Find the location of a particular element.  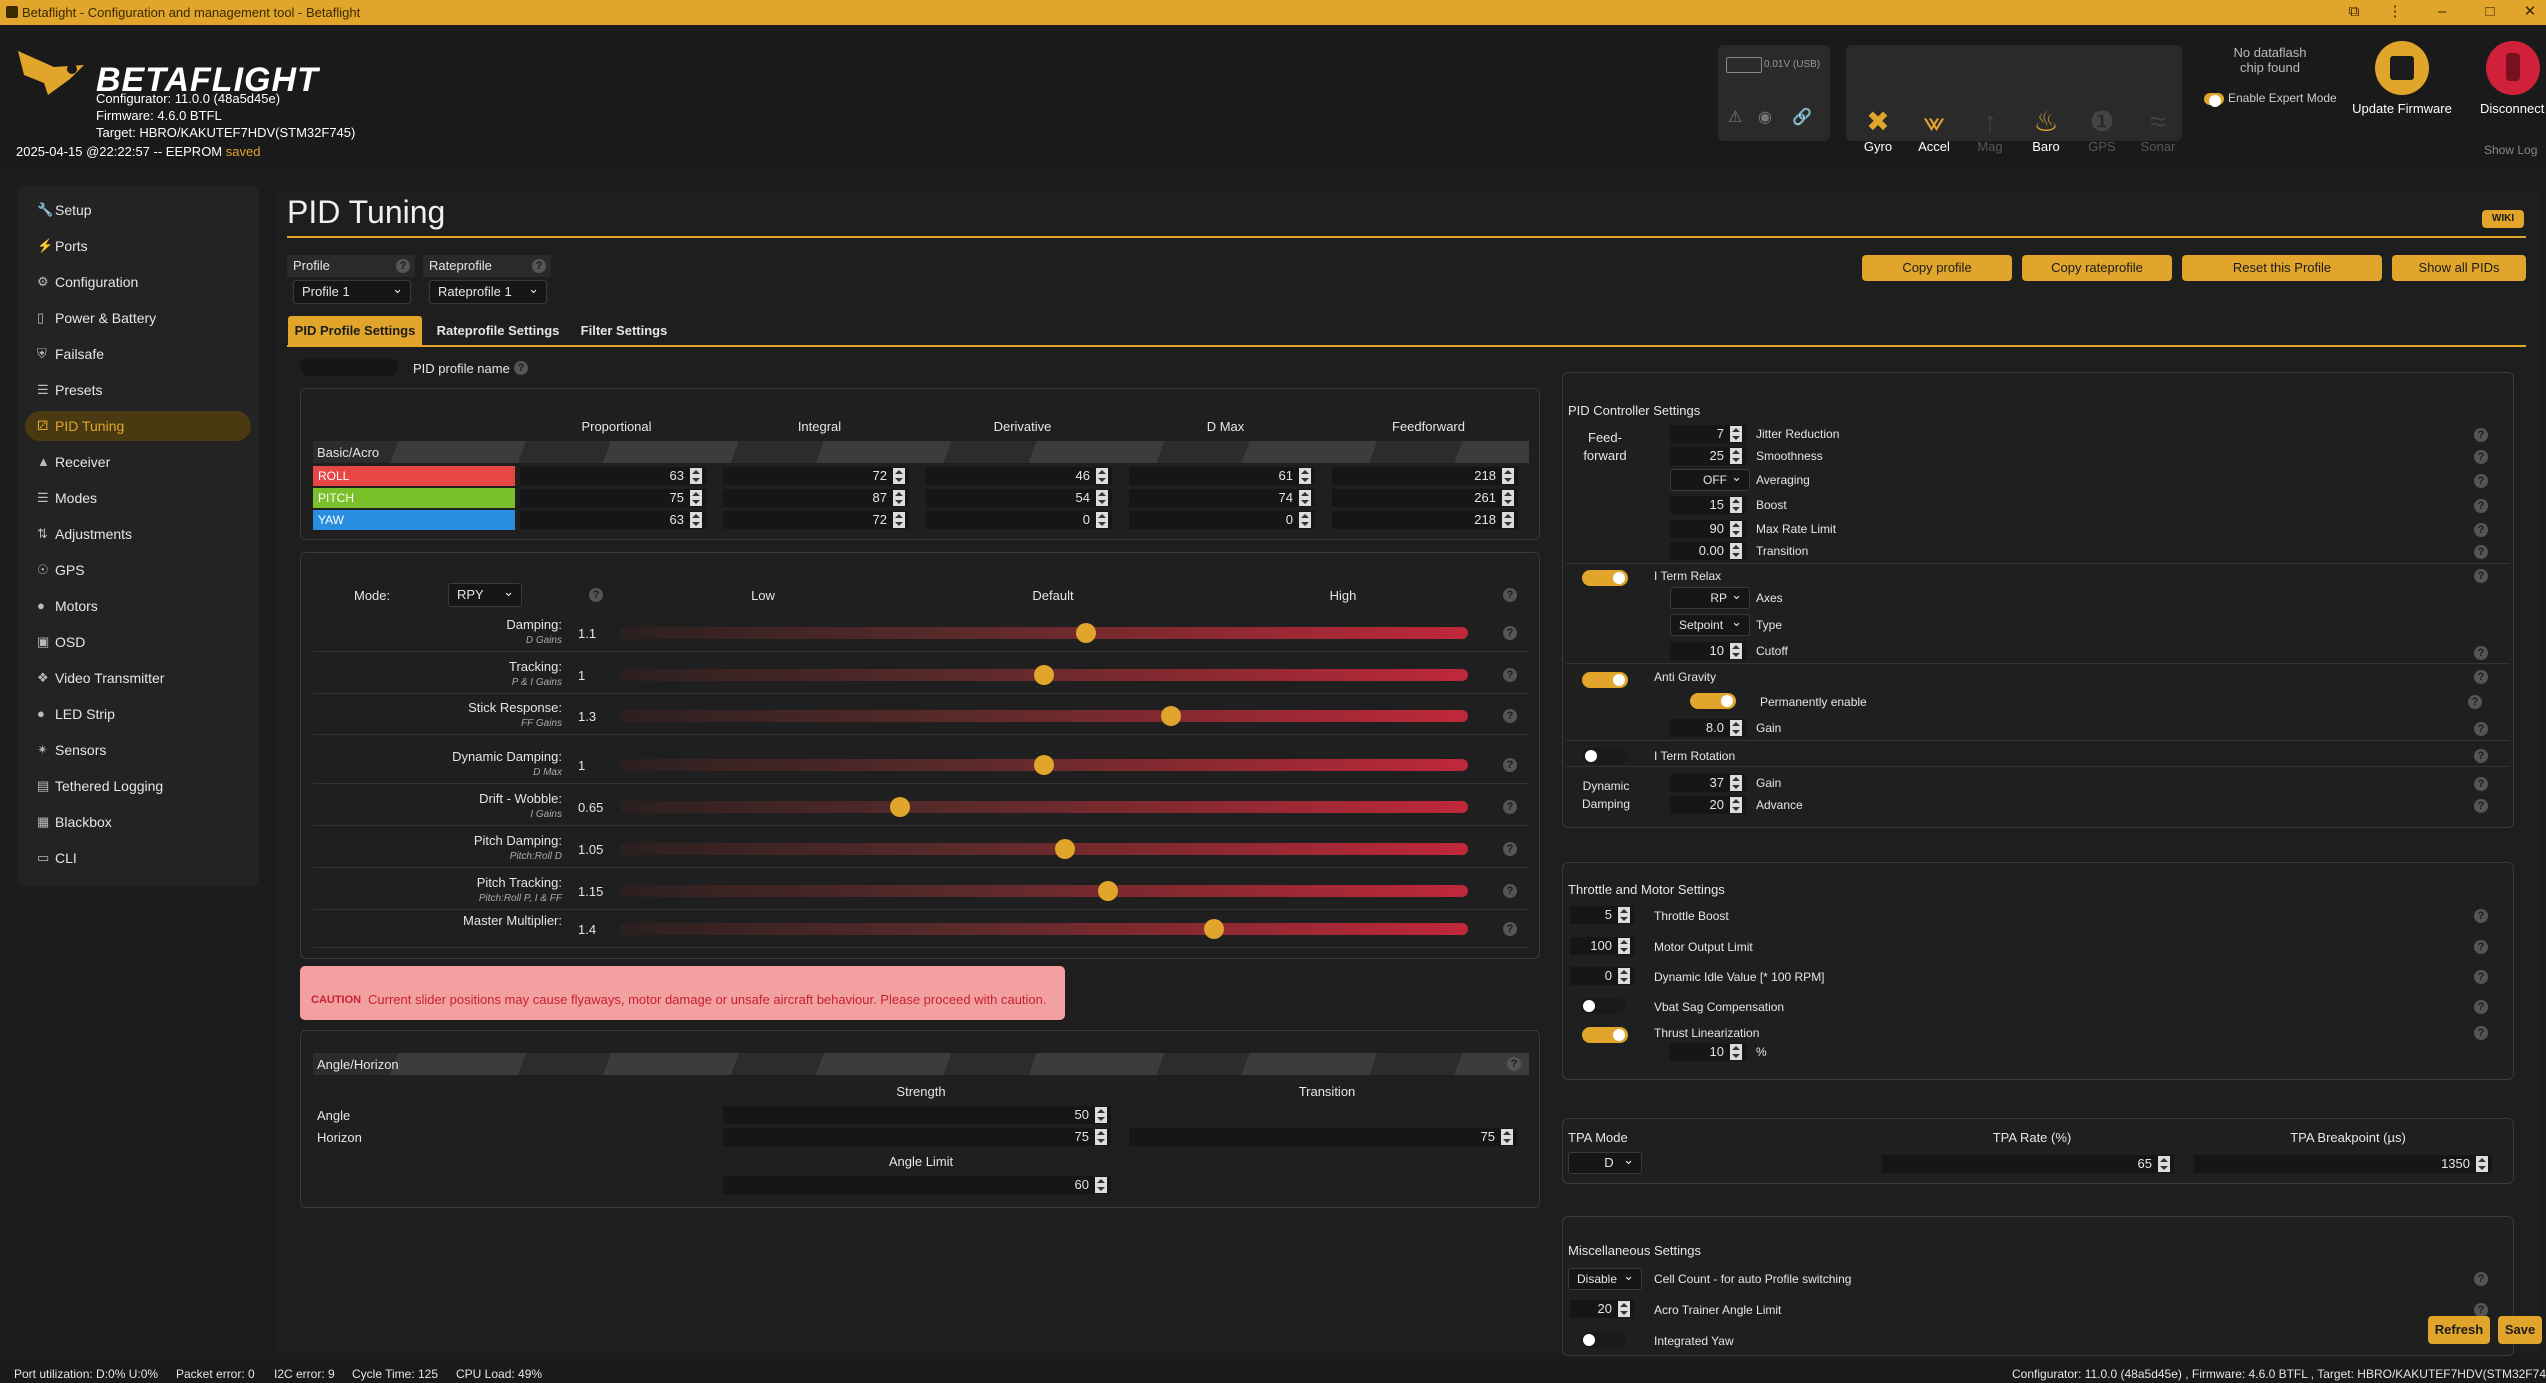

pitch-dmax-input: 74 is located at coordinates (1222, 498).